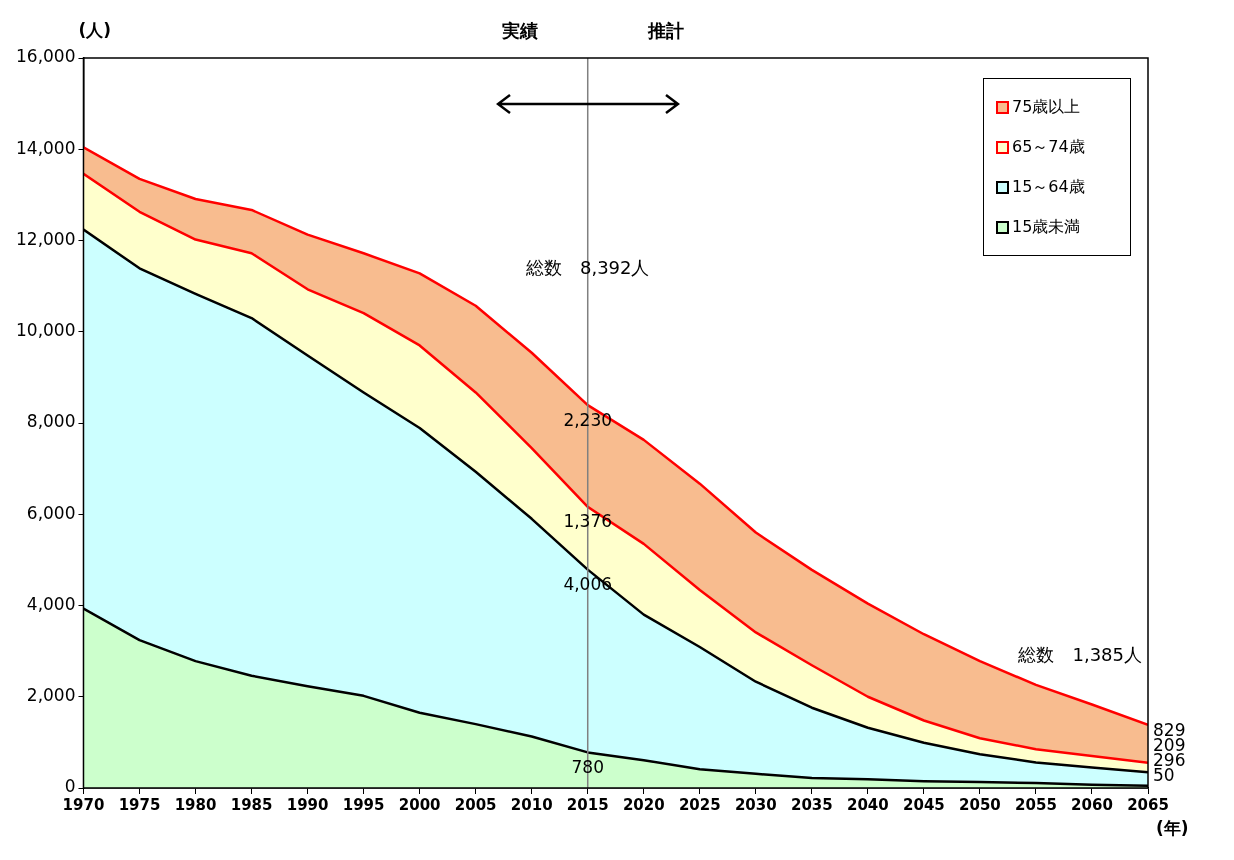 This screenshot has height=860, width=1234. What do you see at coordinates (83, 804) in the screenshot?
I see `x-tick-label: 1970` at bounding box center [83, 804].